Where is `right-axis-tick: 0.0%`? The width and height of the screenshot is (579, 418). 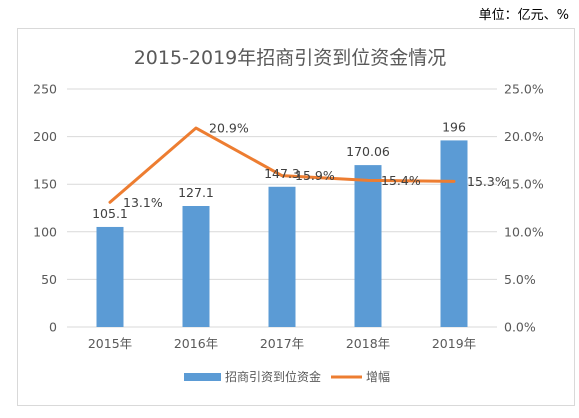 right-axis-tick: 0.0% is located at coordinates (520, 327).